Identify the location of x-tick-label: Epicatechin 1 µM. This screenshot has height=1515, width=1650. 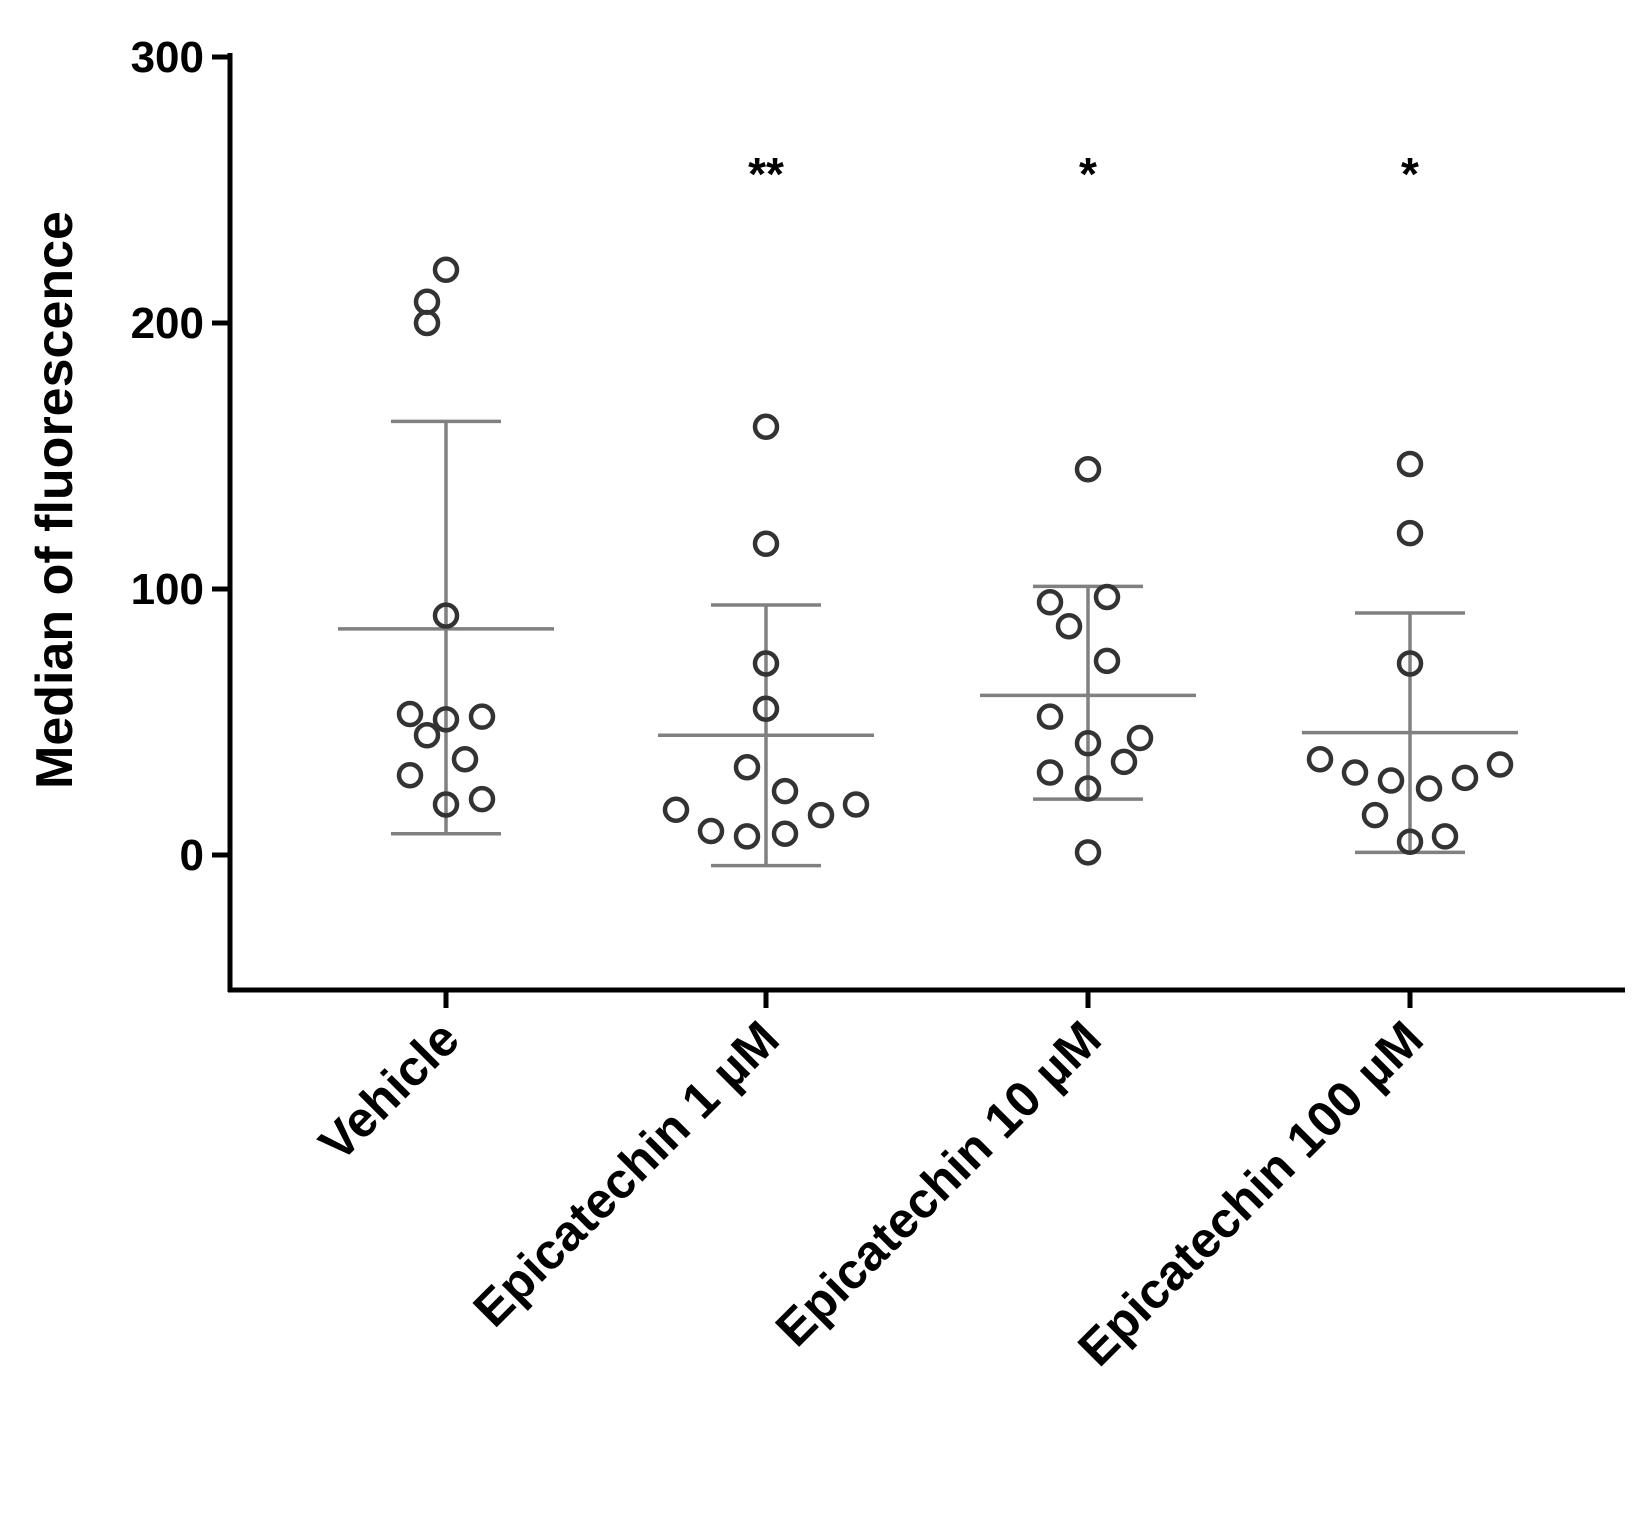
(626, 1173).